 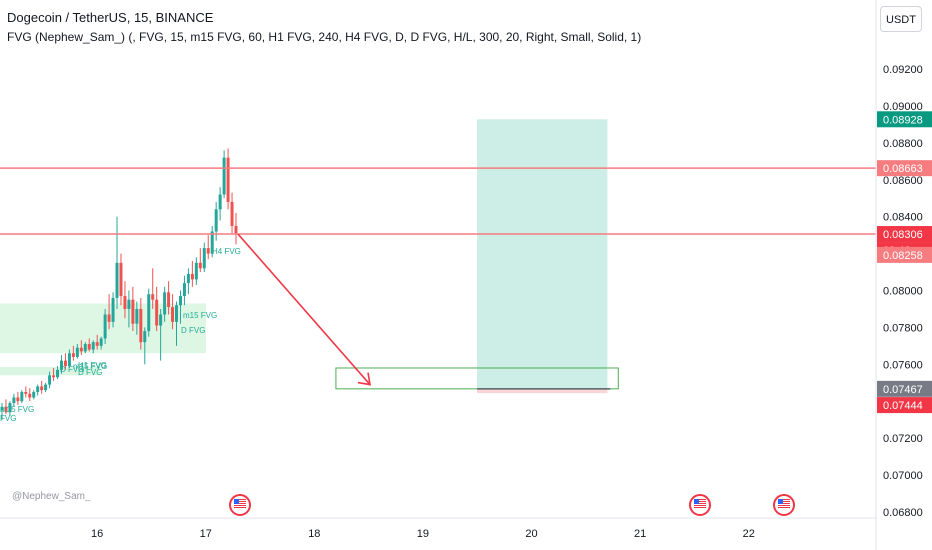 What do you see at coordinates (901, 19) in the screenshot?
I see `currency-button: USDT` at bounding box center [901, 19].